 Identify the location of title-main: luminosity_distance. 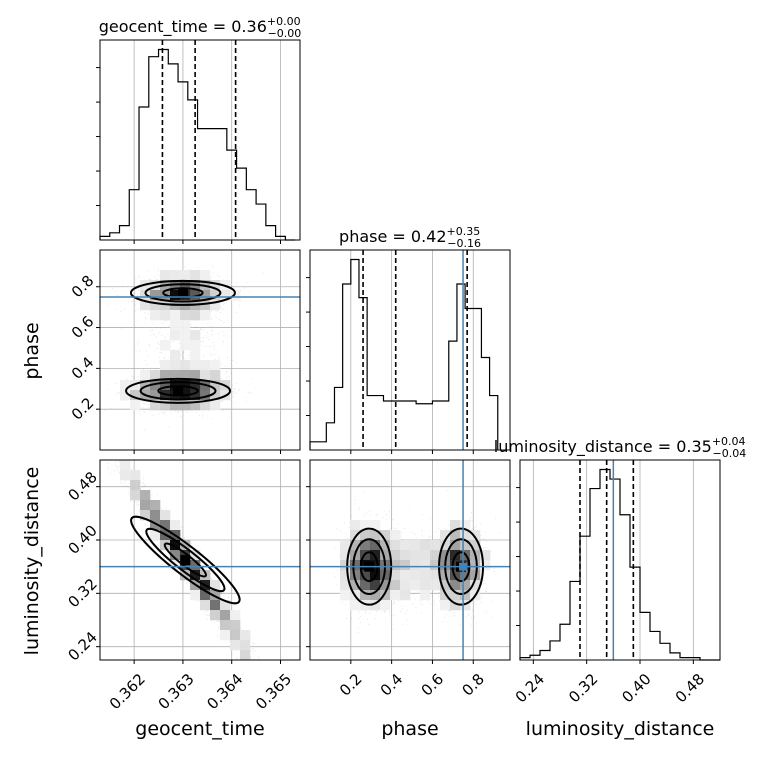
(573, 447).